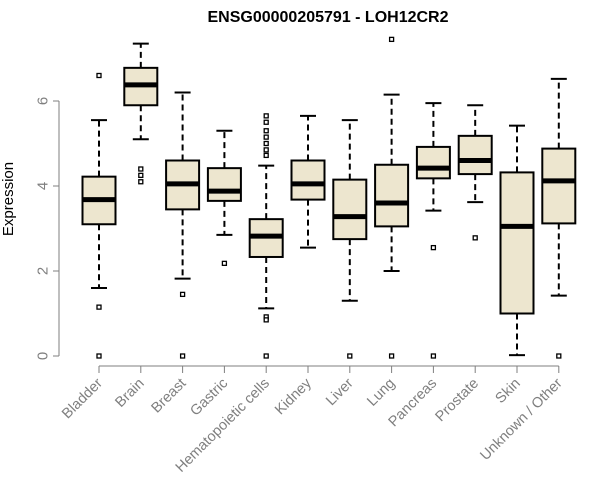 The width and height of the screenshot is (600, 500). What do you see at coordinates (8, 199) in the screenshot?
I see `y-axis-label: Expression` at bounding box center [8, 199].